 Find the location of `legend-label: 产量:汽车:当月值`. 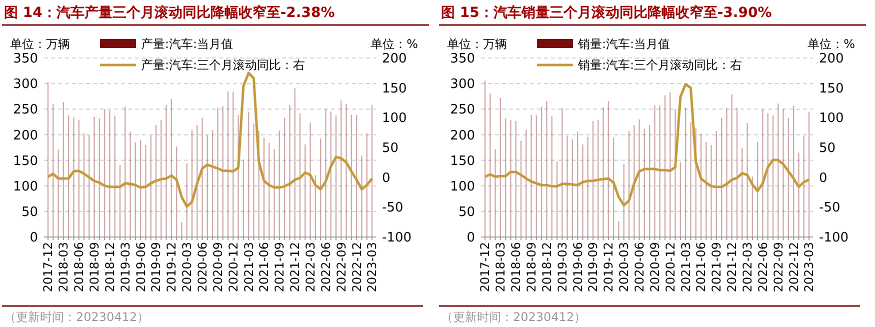

legend-label: 产量:汽车:当月值 is located at coordinates (187, 44).